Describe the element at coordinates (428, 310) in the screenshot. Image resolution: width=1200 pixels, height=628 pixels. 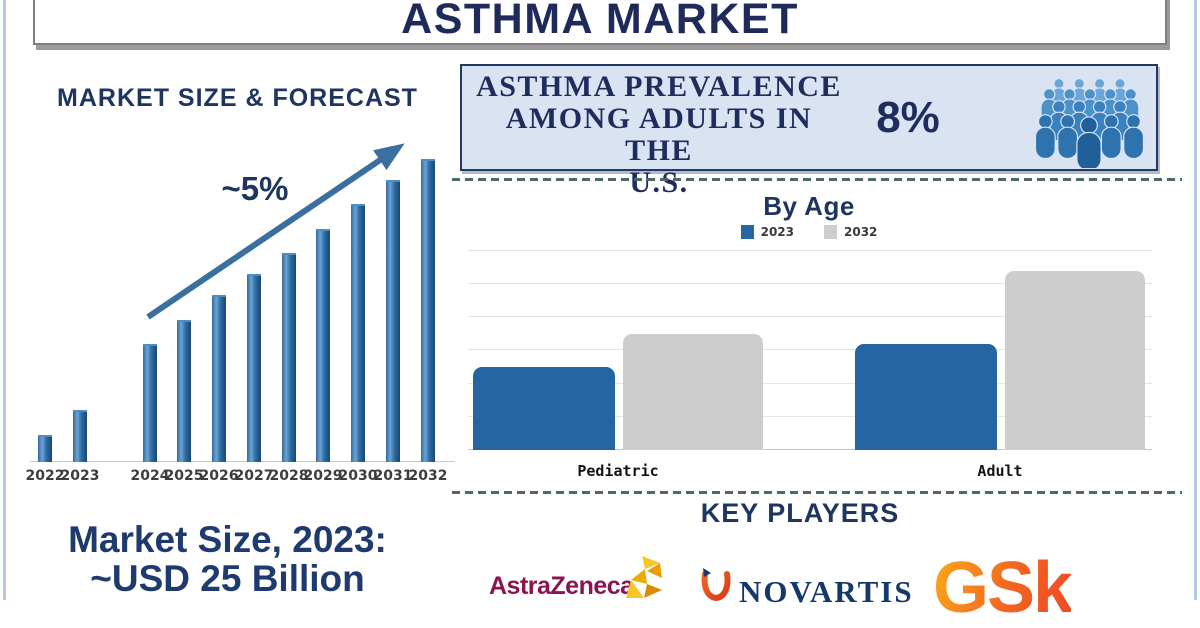
I see `forecast-bar-2032` at that location.